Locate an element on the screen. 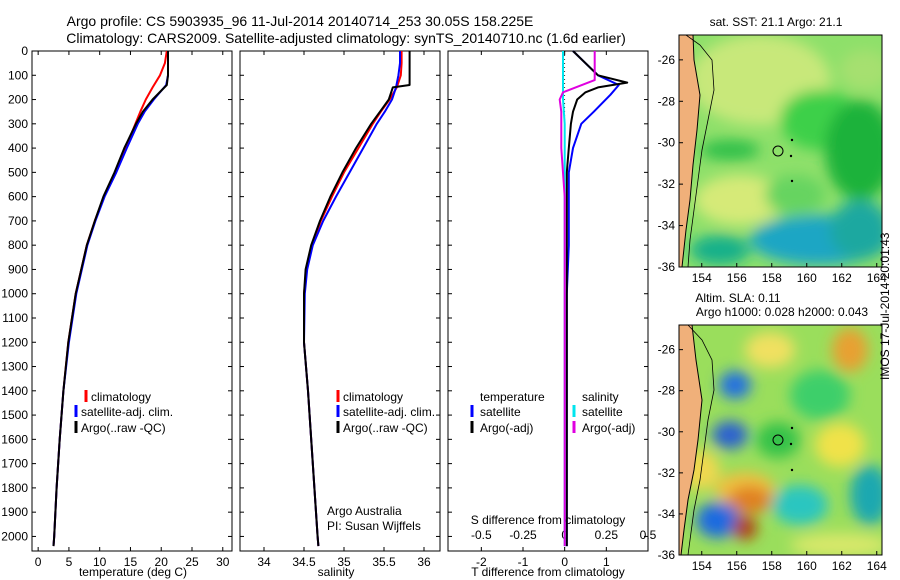  profile-location-marker is located at coordinates (778, 151).